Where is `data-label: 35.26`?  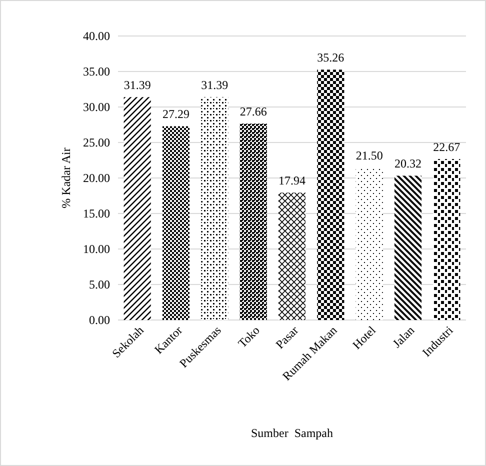
data-label: 35.26 is located at coordinates (330, 57).